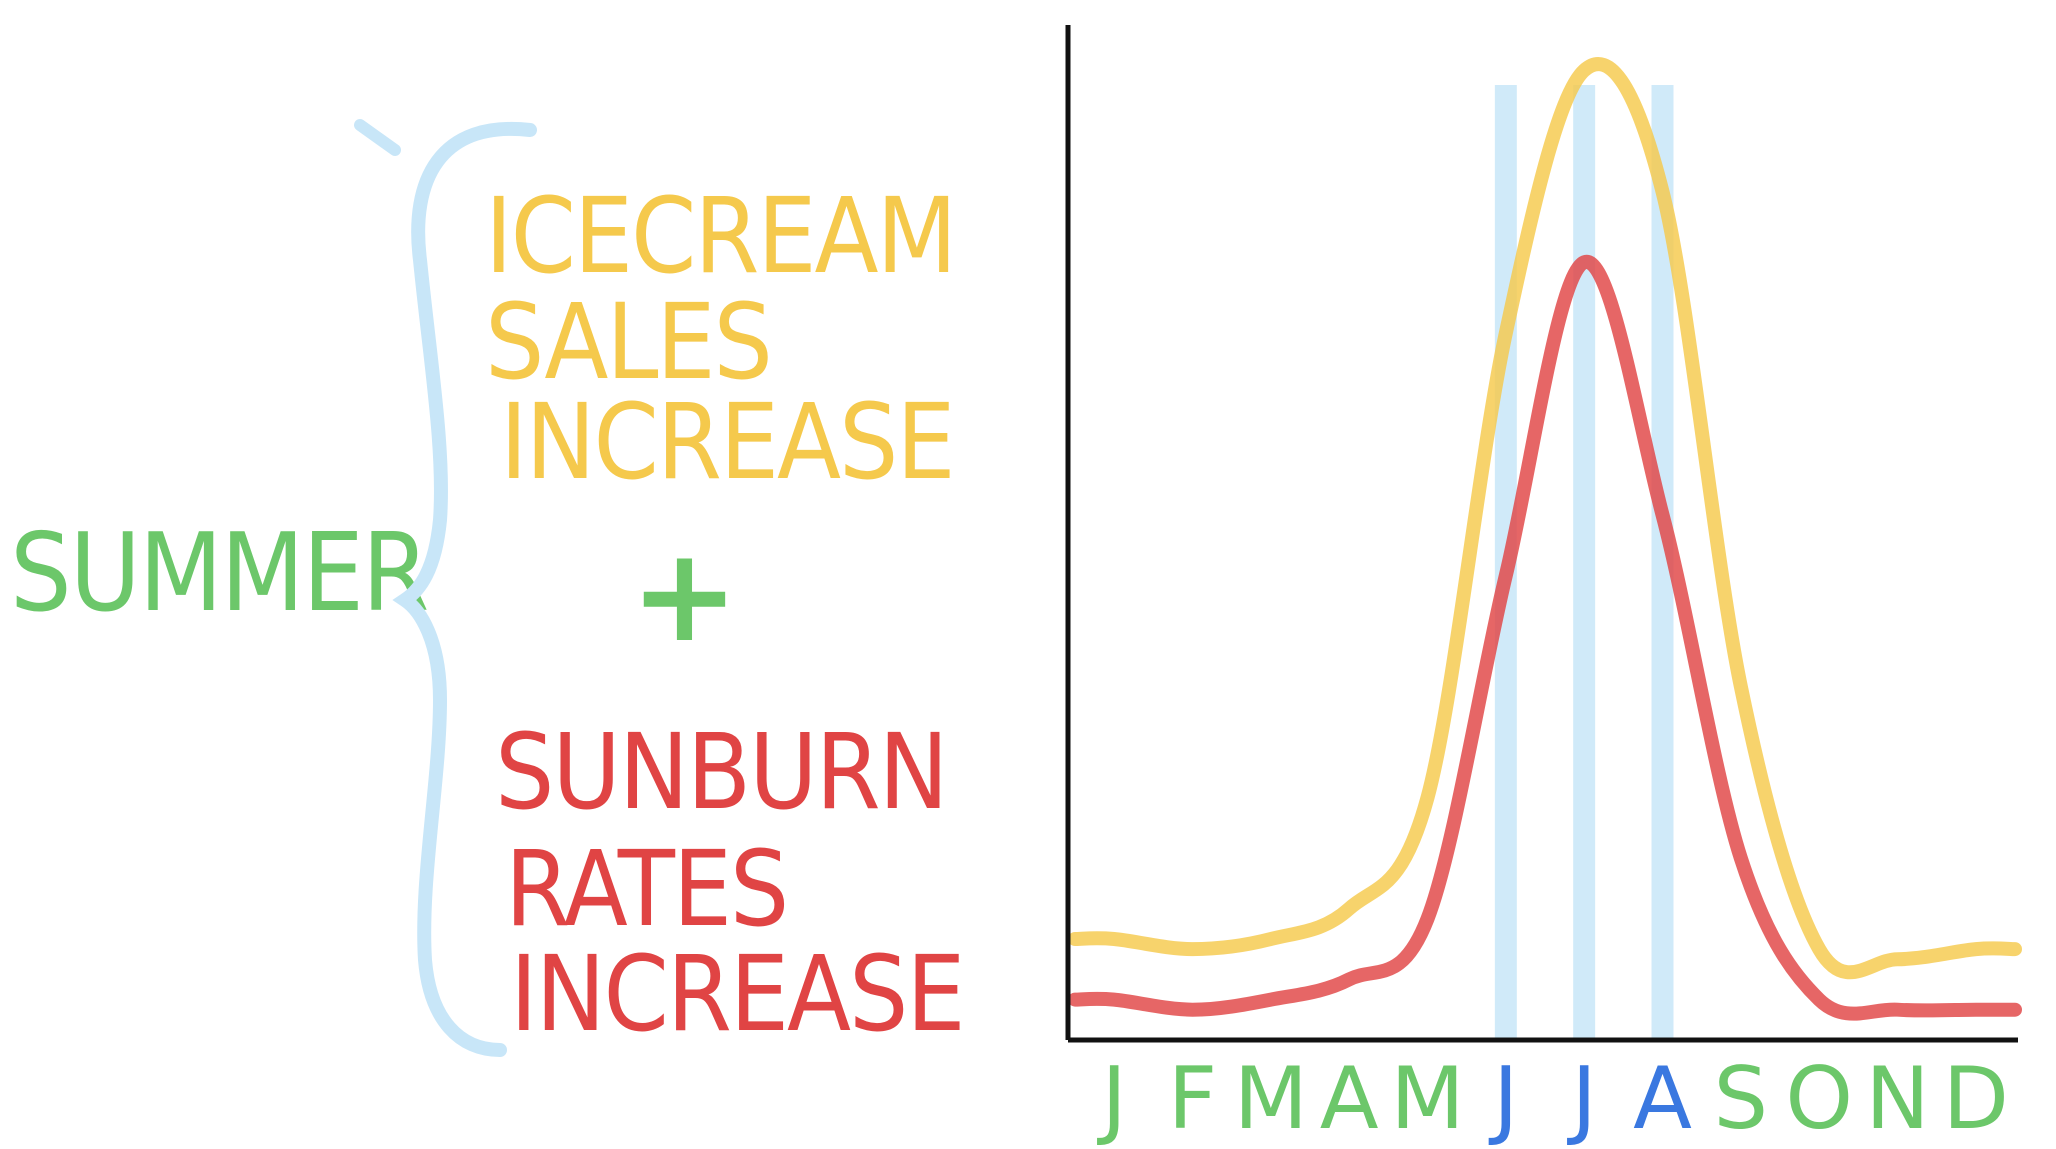  I want to click on icecream-line-3: INCREASE, so click(727, 442).